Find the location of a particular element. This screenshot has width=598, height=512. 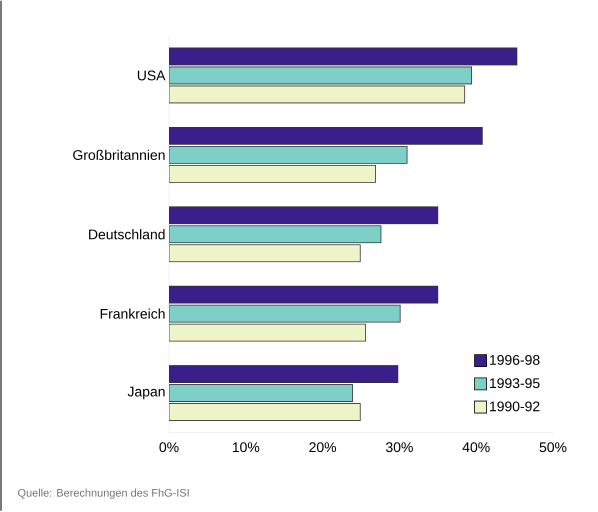

y-tick-label: Frankreich is located at coordinates (132, 314).